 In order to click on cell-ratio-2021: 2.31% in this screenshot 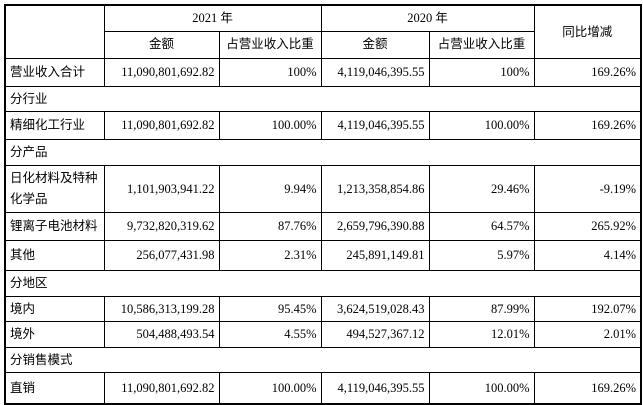, I will do `click(270, 255)`.